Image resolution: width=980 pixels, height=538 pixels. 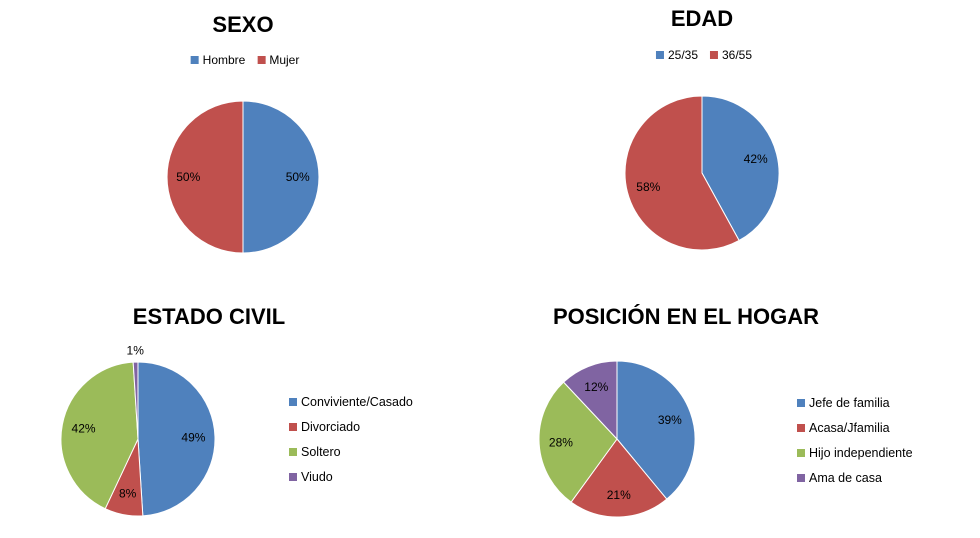 What do you see at coordinates (351, 451) in the screenshot?
I see `legend-item: Soltero` at bounding box center [351, 451].